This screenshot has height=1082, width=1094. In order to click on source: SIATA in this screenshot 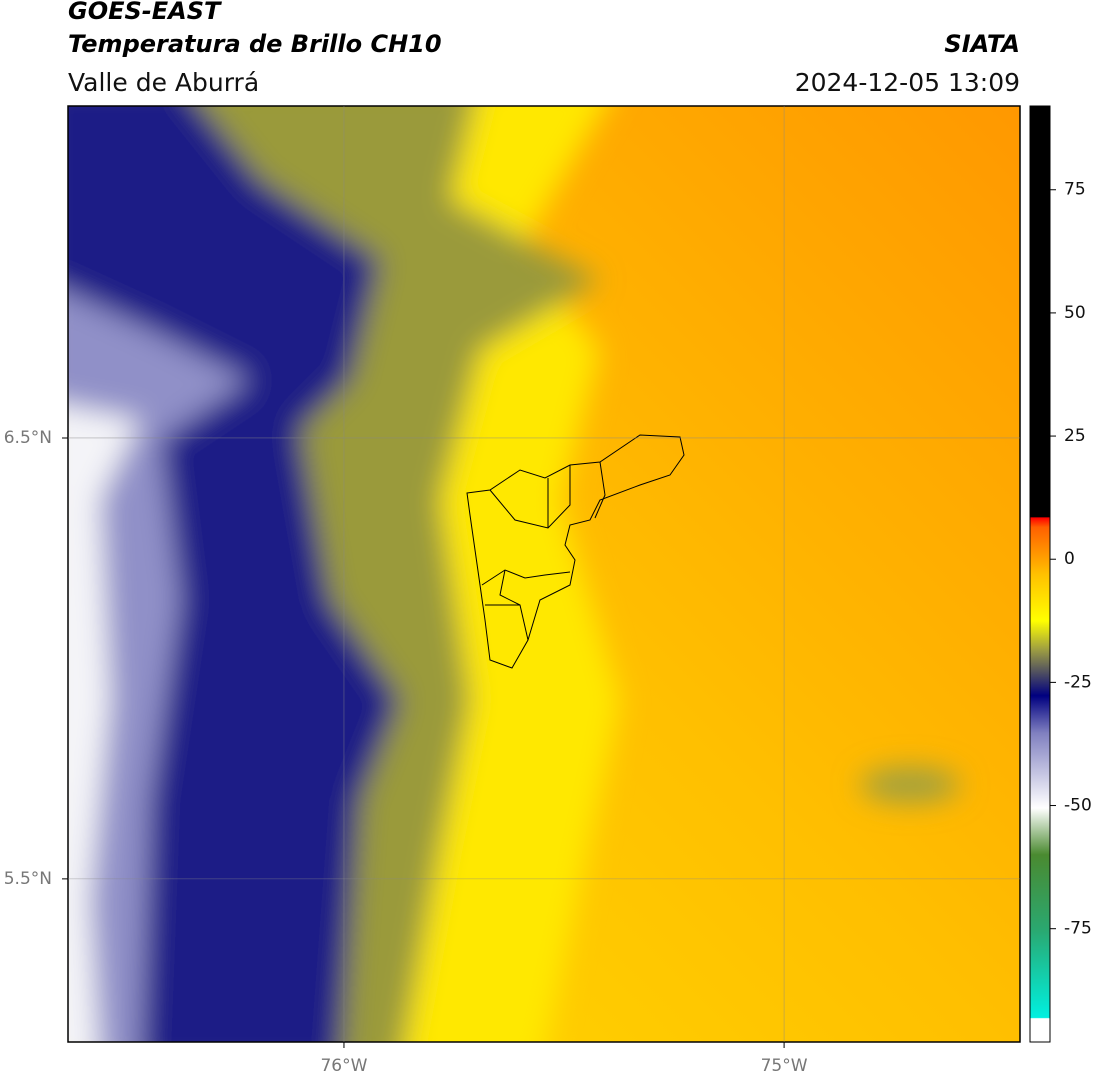, I will do `click(982, 44)`.